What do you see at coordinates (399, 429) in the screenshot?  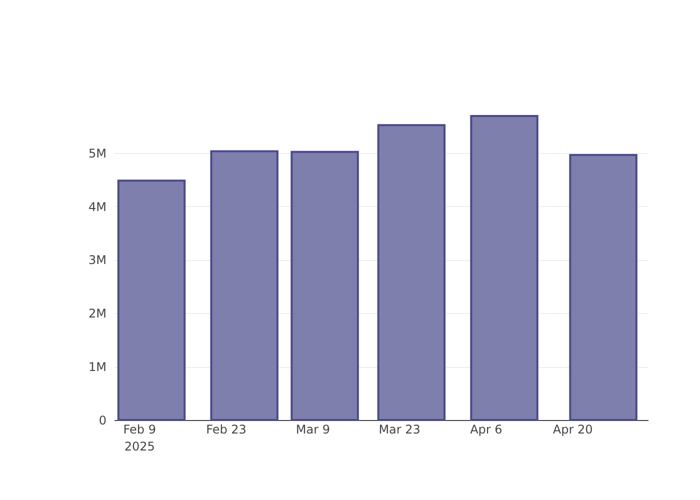 I see `x-tick-label: Mar 23` at bounding box center [399, 429].